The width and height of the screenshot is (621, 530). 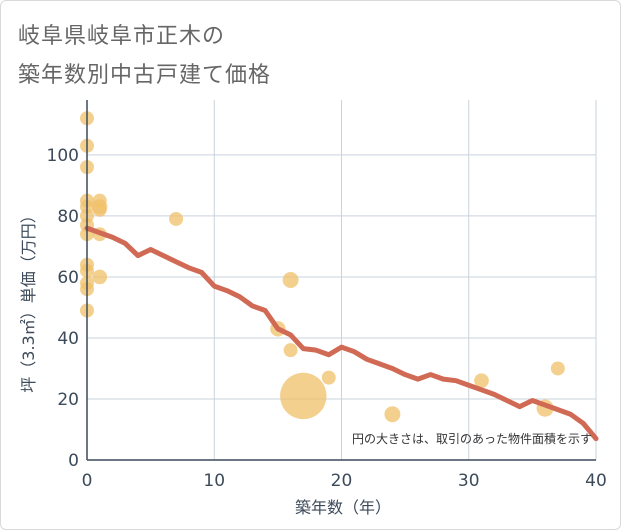 I want to click on x-tick-label: 10, so click(x=214, y=481).